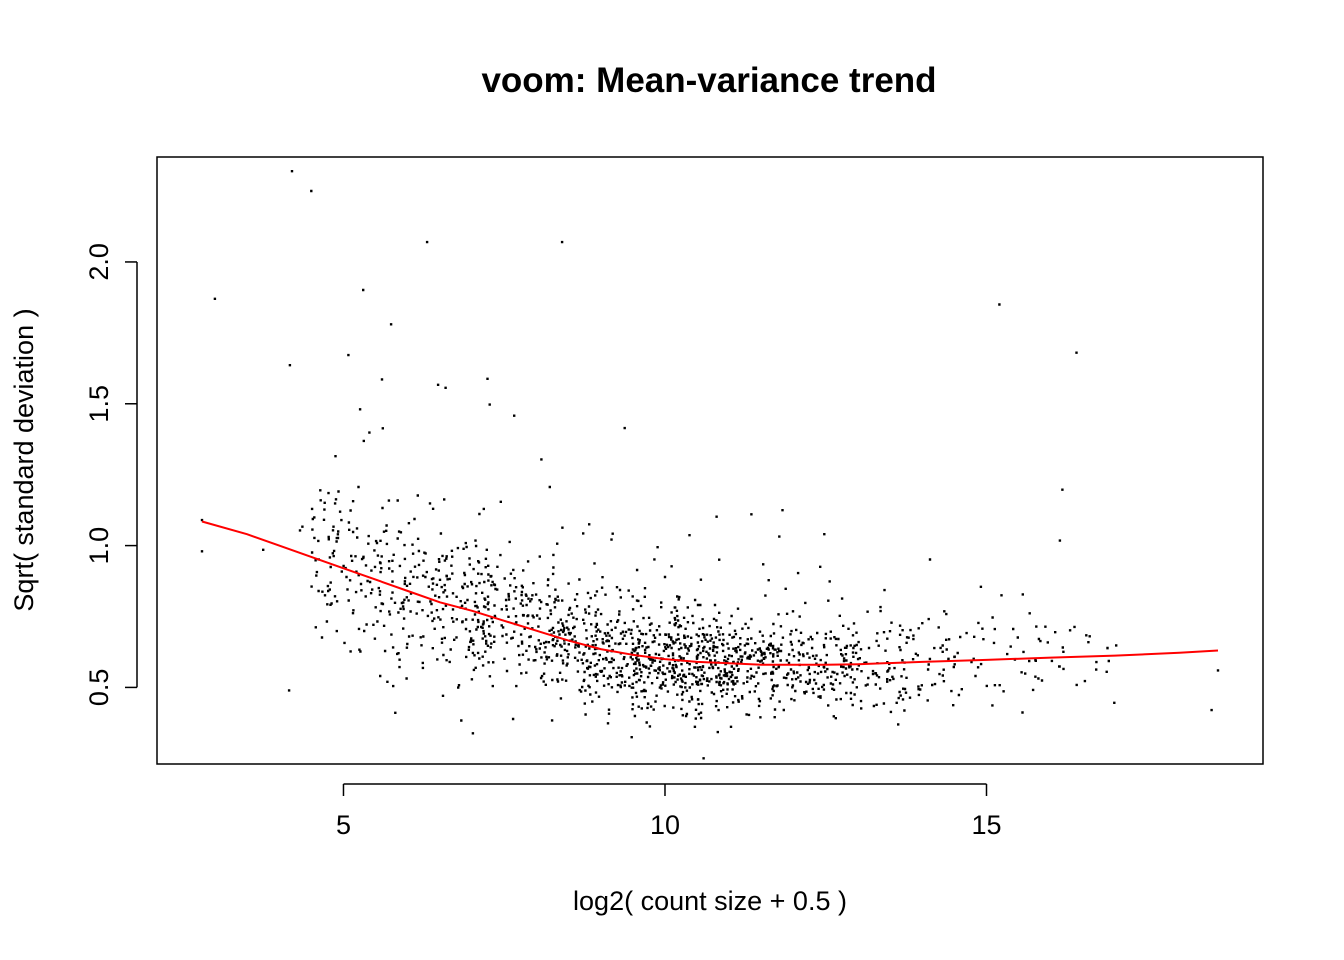 Image resolution: width=1344 pixels, height=960 pixels. What do you see at coordinates (708, 80) in the screenshot?
I see `chart-title: voom: Mean-variance trend` at bounding box center [708, 80].